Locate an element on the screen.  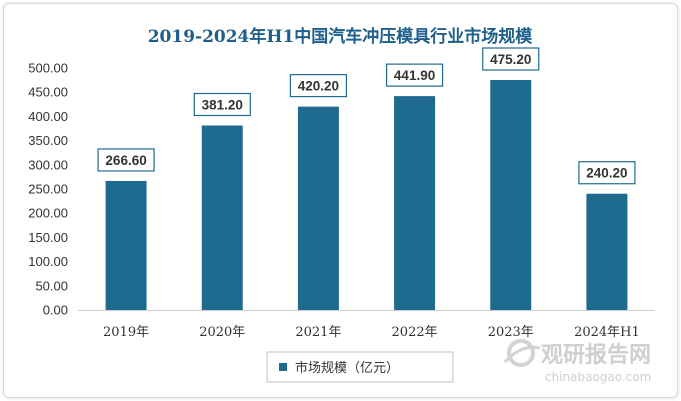
legend: 市场规模（亿元） is located at coordinates (360, 367).